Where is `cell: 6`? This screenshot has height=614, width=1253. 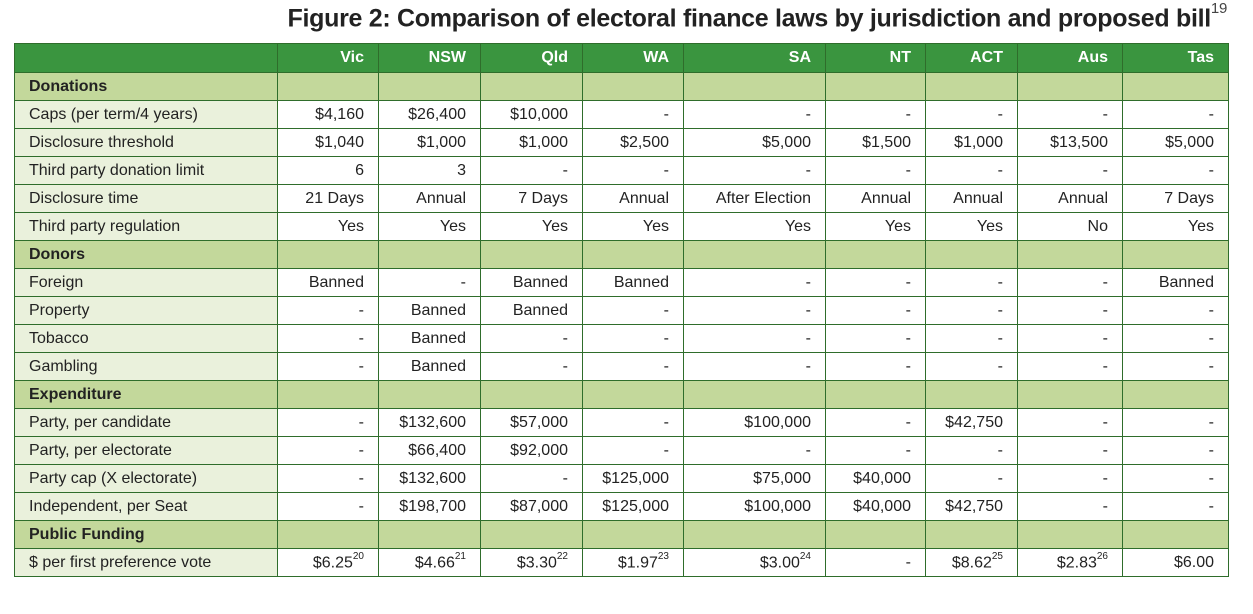
cell: 6 is located at coordinates (328, 170).